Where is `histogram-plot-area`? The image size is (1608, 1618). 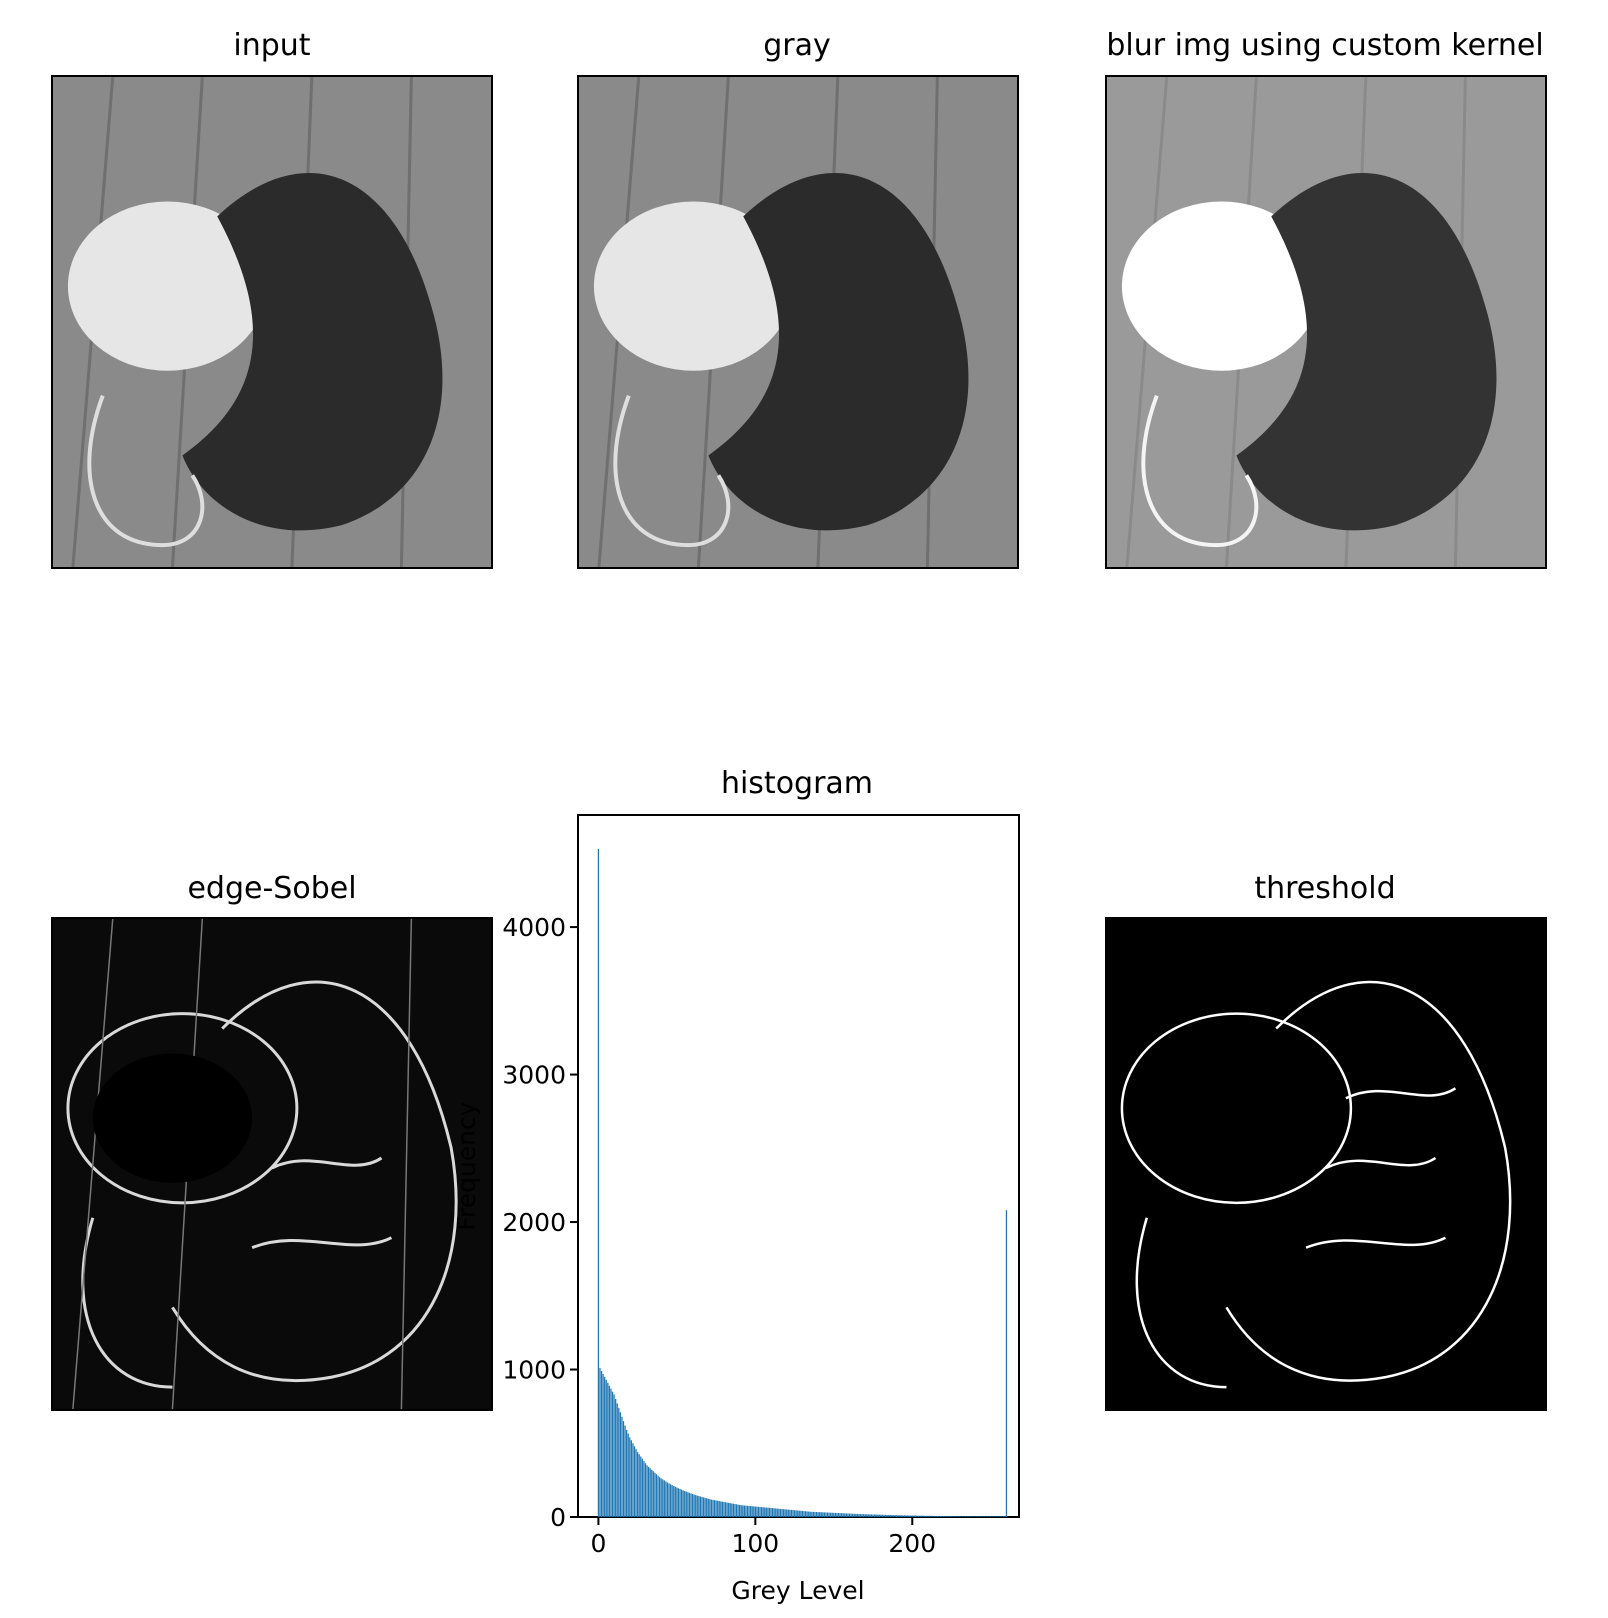
histogram-plot-area is located at coordinates (798, 1166).